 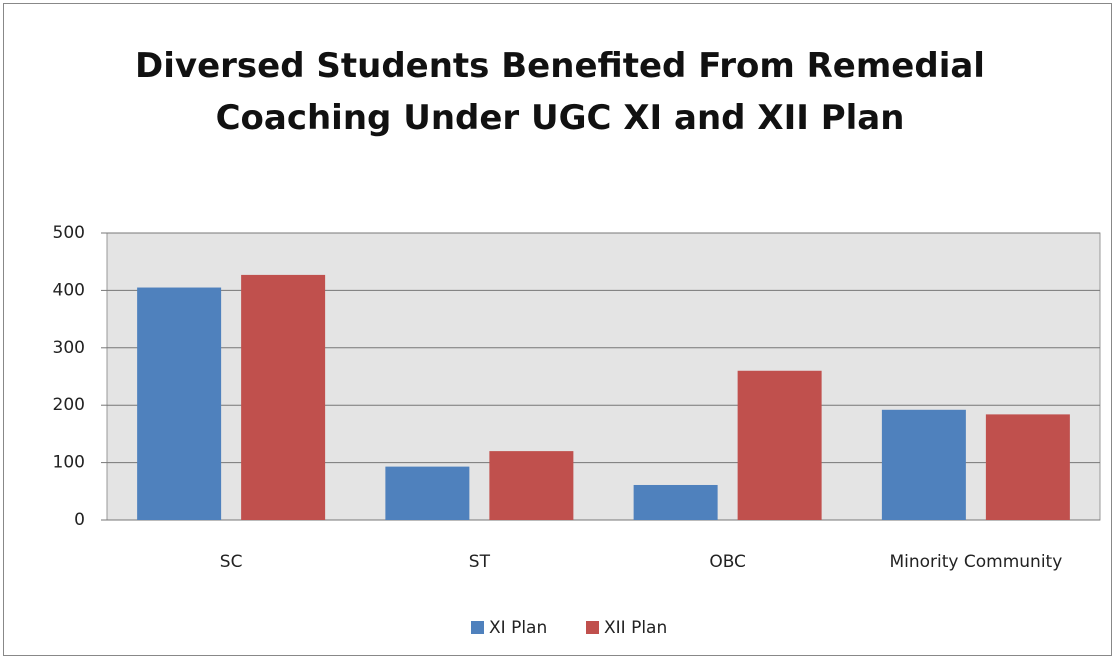 What do you see at coordinates (975, 562) in the screenshot?
I see `x-tick-label: Minority Community` at bounding box center [975, 562].